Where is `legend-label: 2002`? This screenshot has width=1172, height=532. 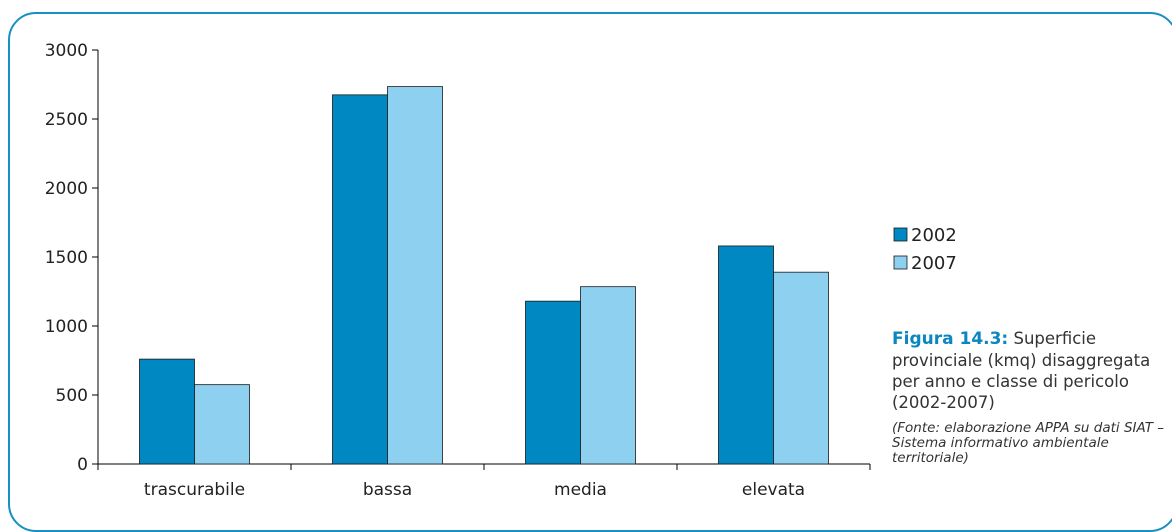
legend-label: 2002 is located at coordinates (934, 235).